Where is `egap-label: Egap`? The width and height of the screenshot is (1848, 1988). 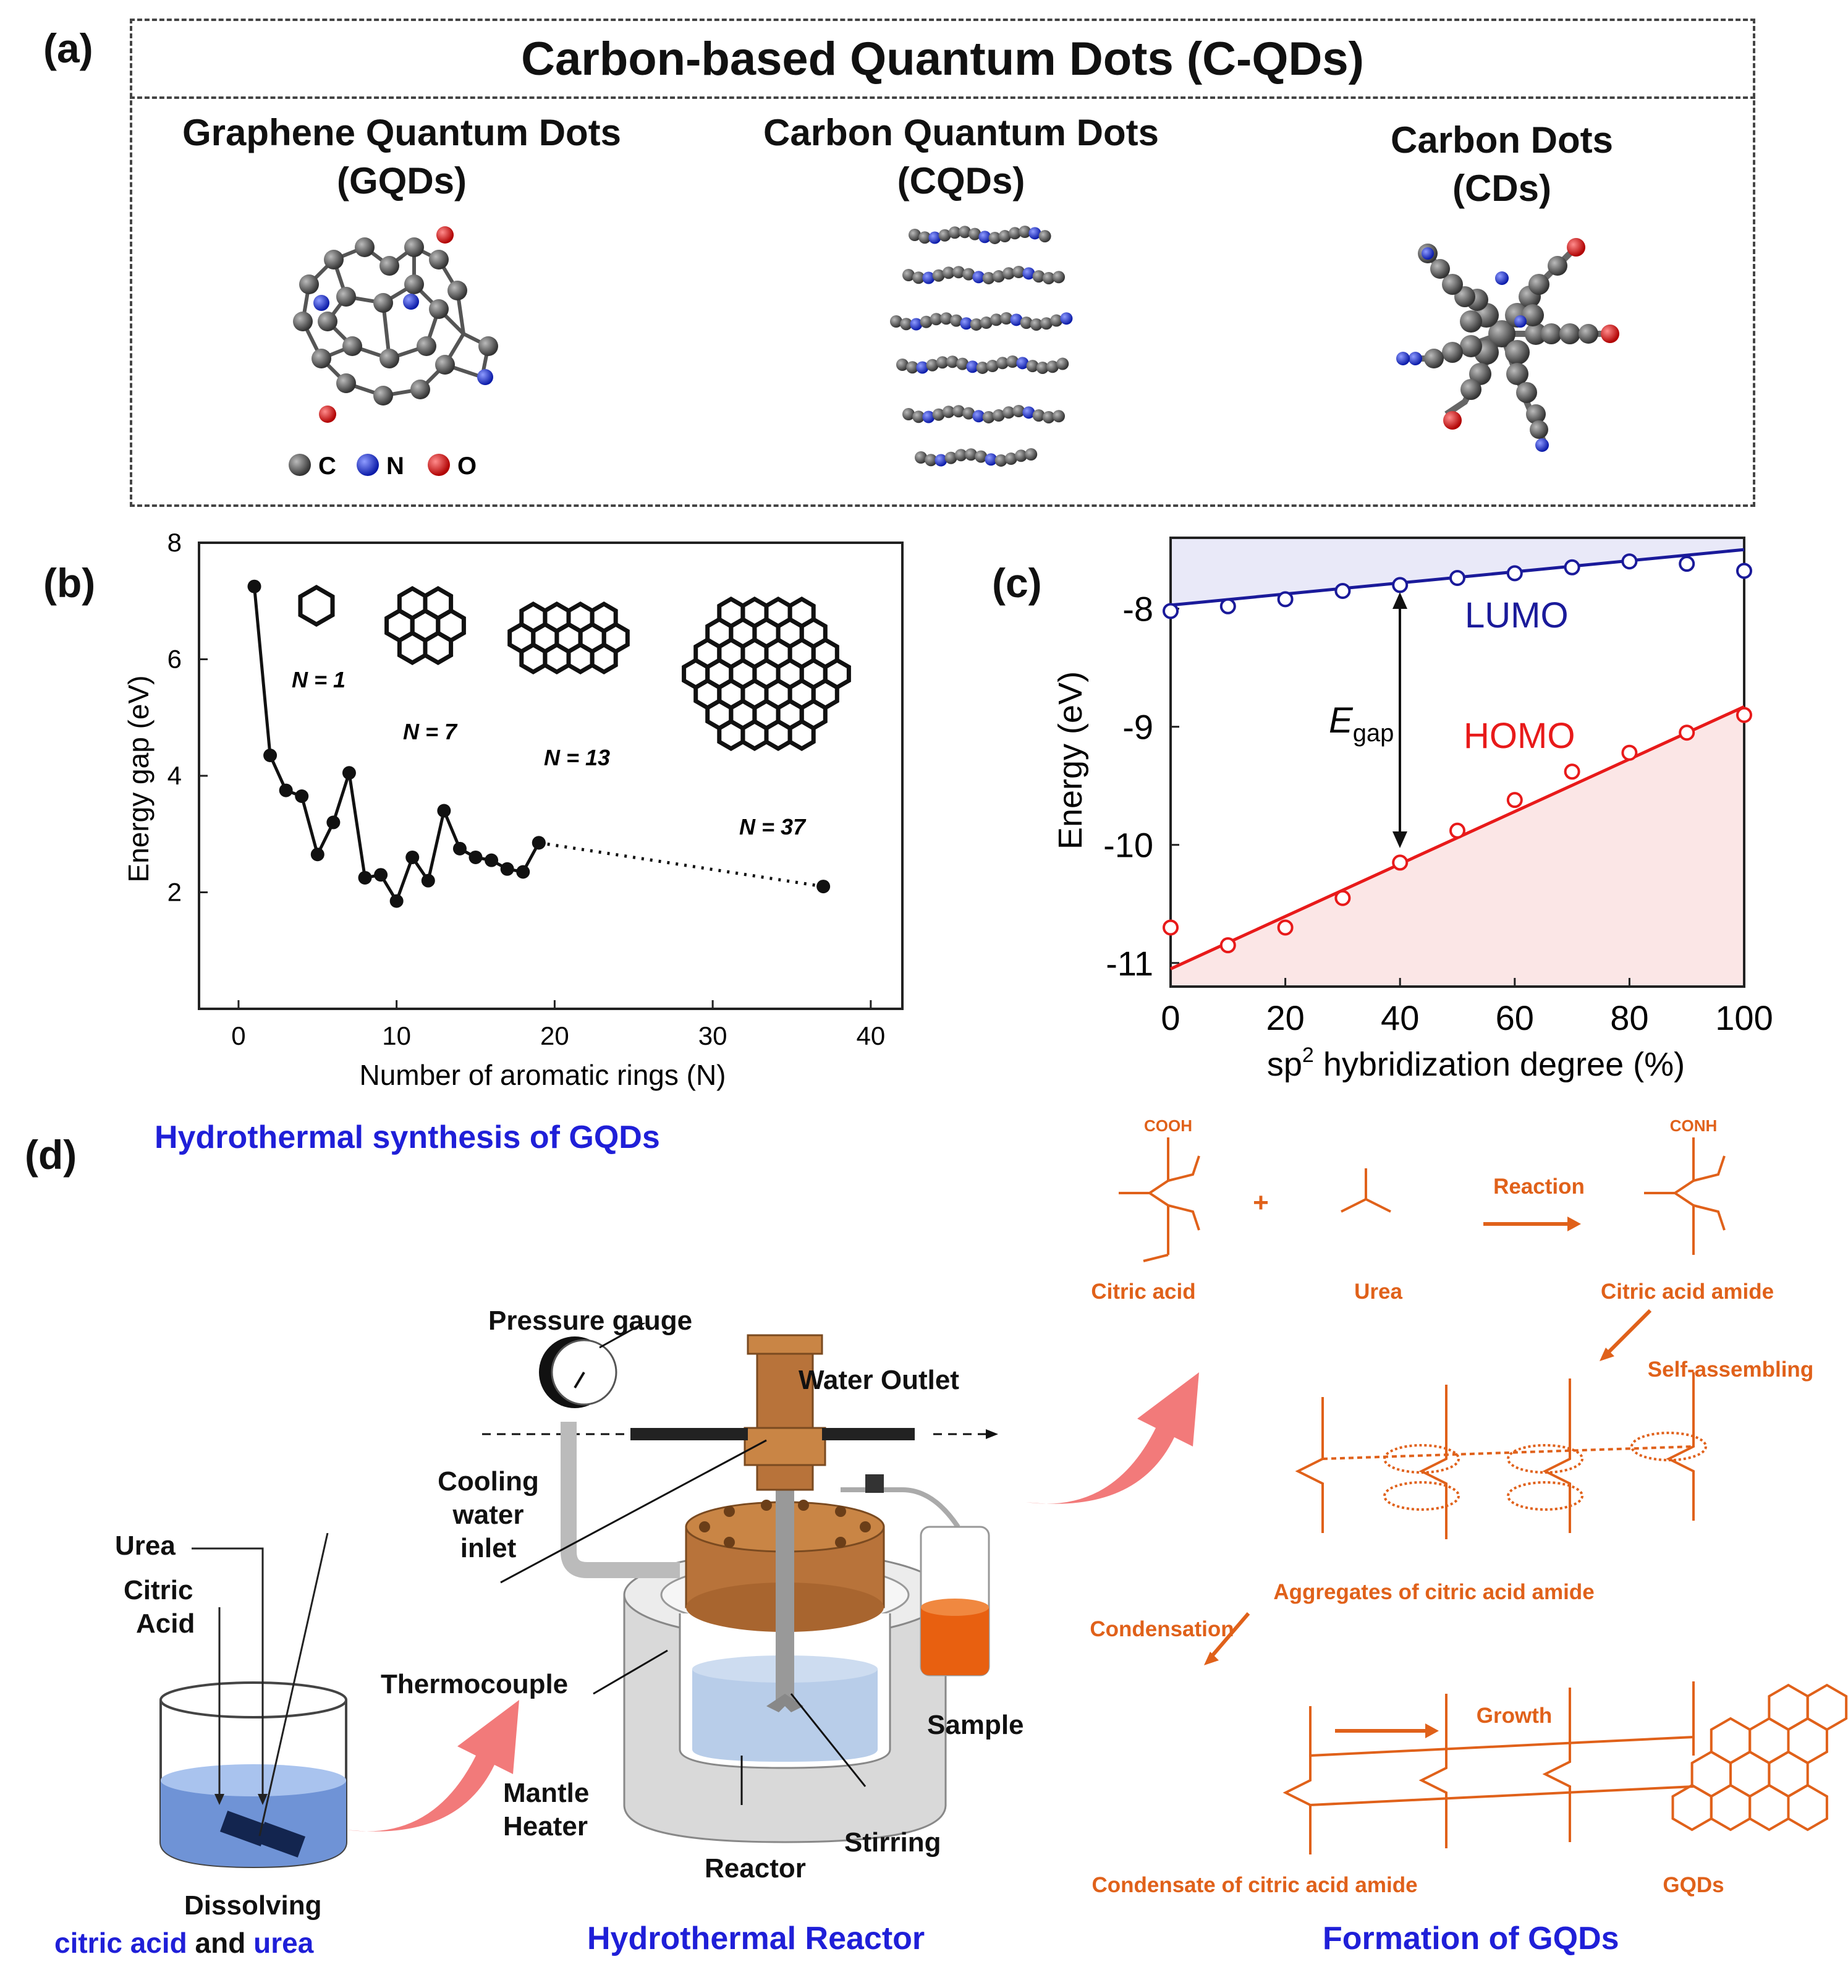 egap-label: Egap is located at coordinates (1361, 723).